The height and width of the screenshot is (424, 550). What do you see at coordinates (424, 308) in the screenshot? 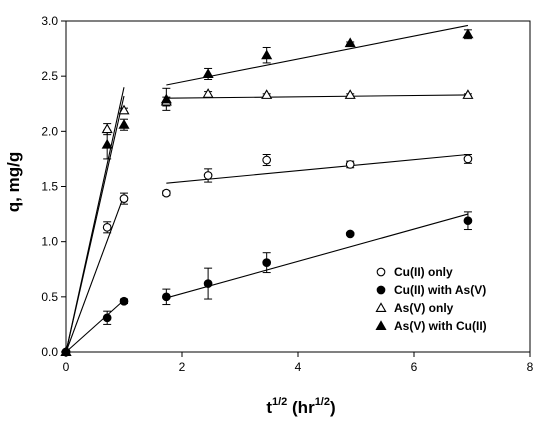
I see `legend-label: As(V) only` at bounding box center [424, 308].